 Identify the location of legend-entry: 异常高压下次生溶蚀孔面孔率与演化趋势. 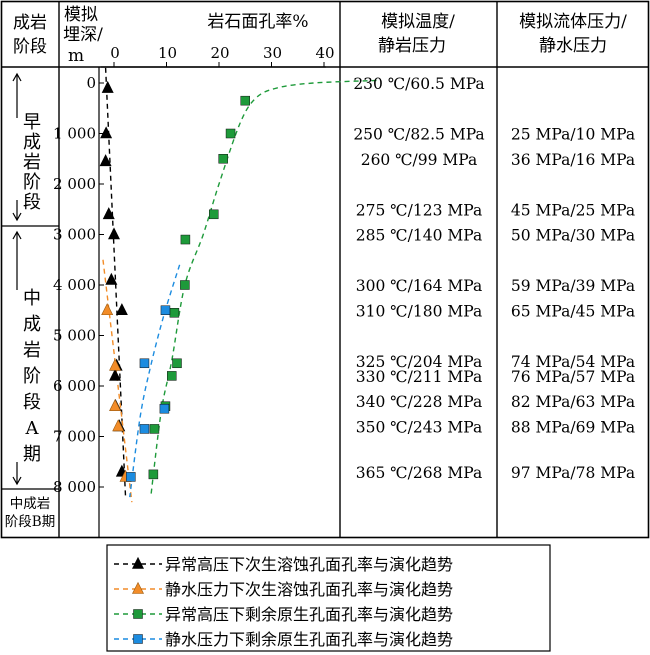
(283, 564).